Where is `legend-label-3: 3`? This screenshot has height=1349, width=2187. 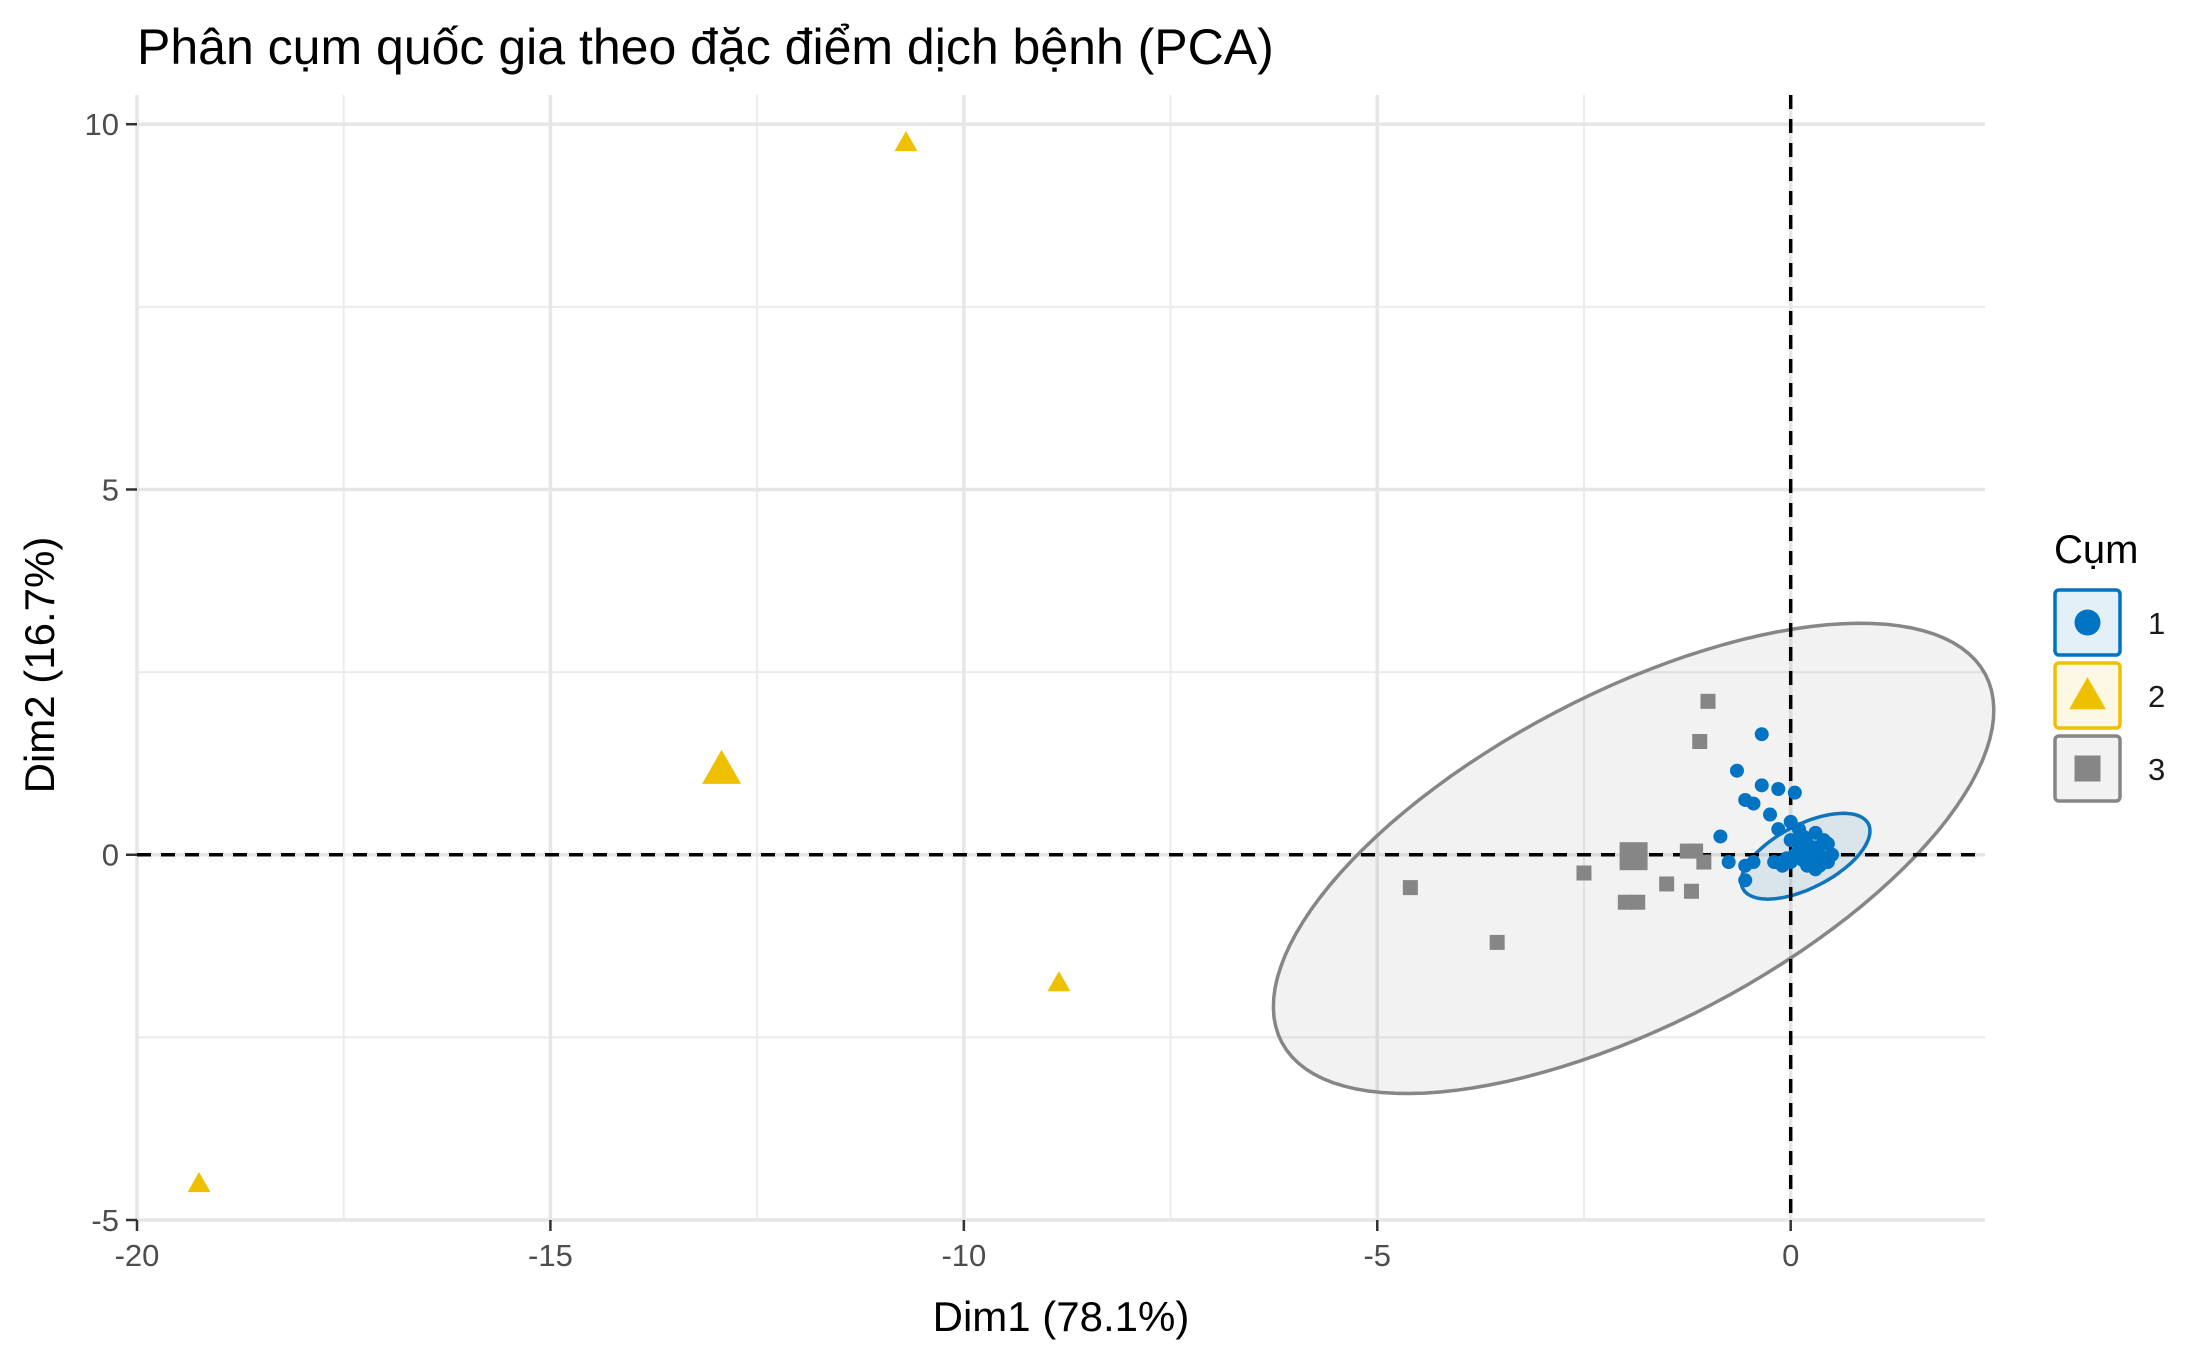 legend-label-3: 3 is located at coordinates (2156, 769).